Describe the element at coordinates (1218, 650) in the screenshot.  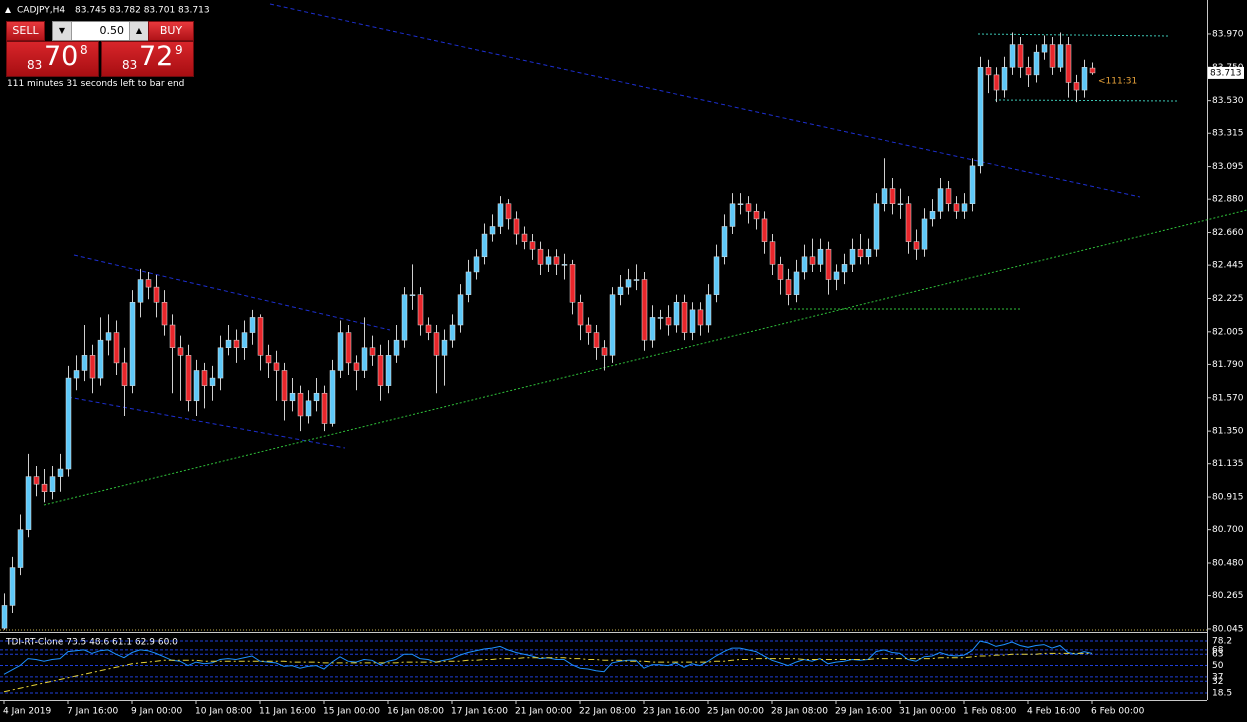
I see `y-tick-label: 68` at that location.